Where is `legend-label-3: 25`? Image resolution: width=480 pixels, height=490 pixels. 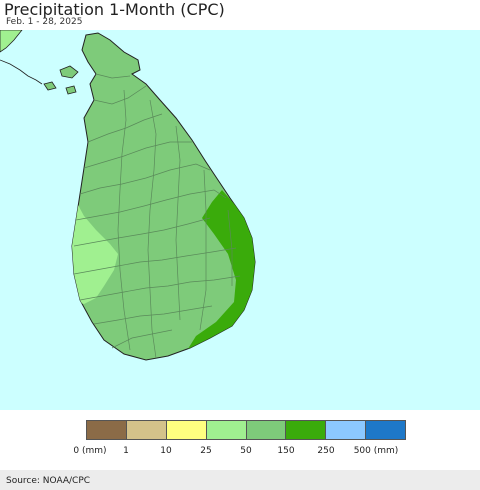 legend-label-3: 25 is located at coordinates (206, 451).